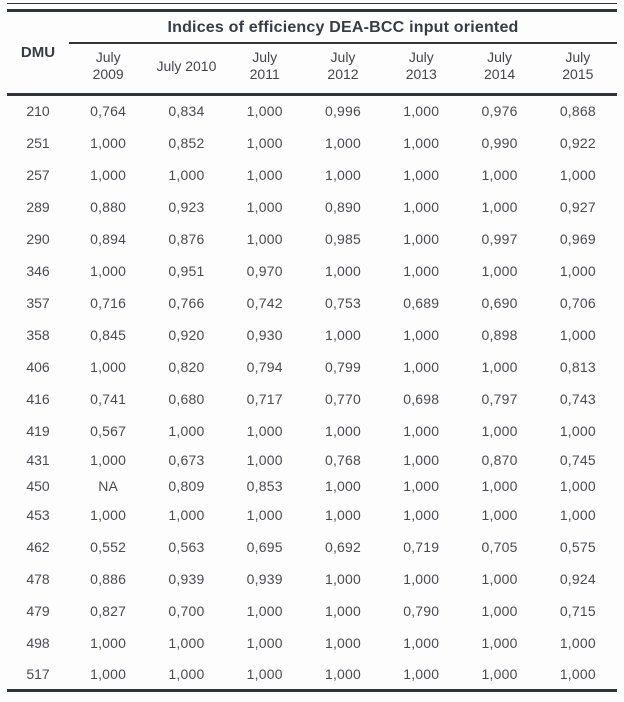 The height and width of the screenshot is (702, 624). What do you see at coordinates (312, 303) in the screenshot?
I see `table-row: 357 0,716 0,766 0,742 0,753 0,689 0,690 0,706` at bounding box center [312, 303].